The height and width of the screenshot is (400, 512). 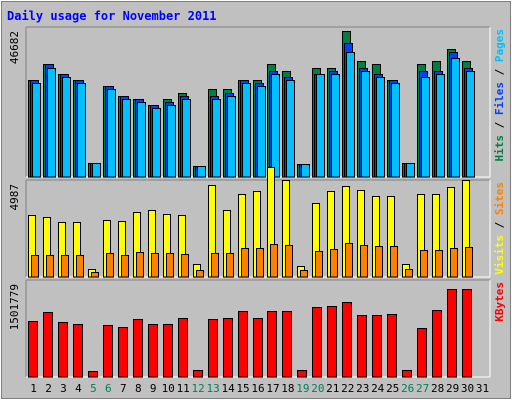 I want to click on legend-item-files: Files, so click(x=499, y=98).